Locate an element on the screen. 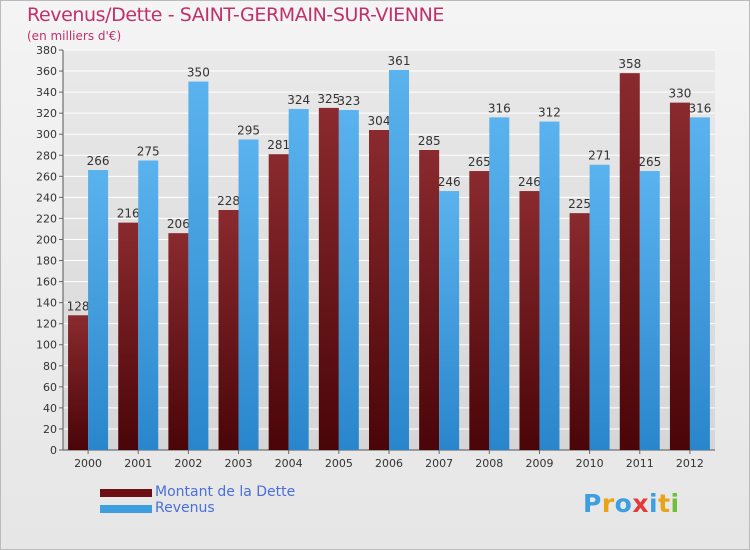 This screenshot has height=550, width=750. y-tick-label: 160 is located at coordinates (46, 282).